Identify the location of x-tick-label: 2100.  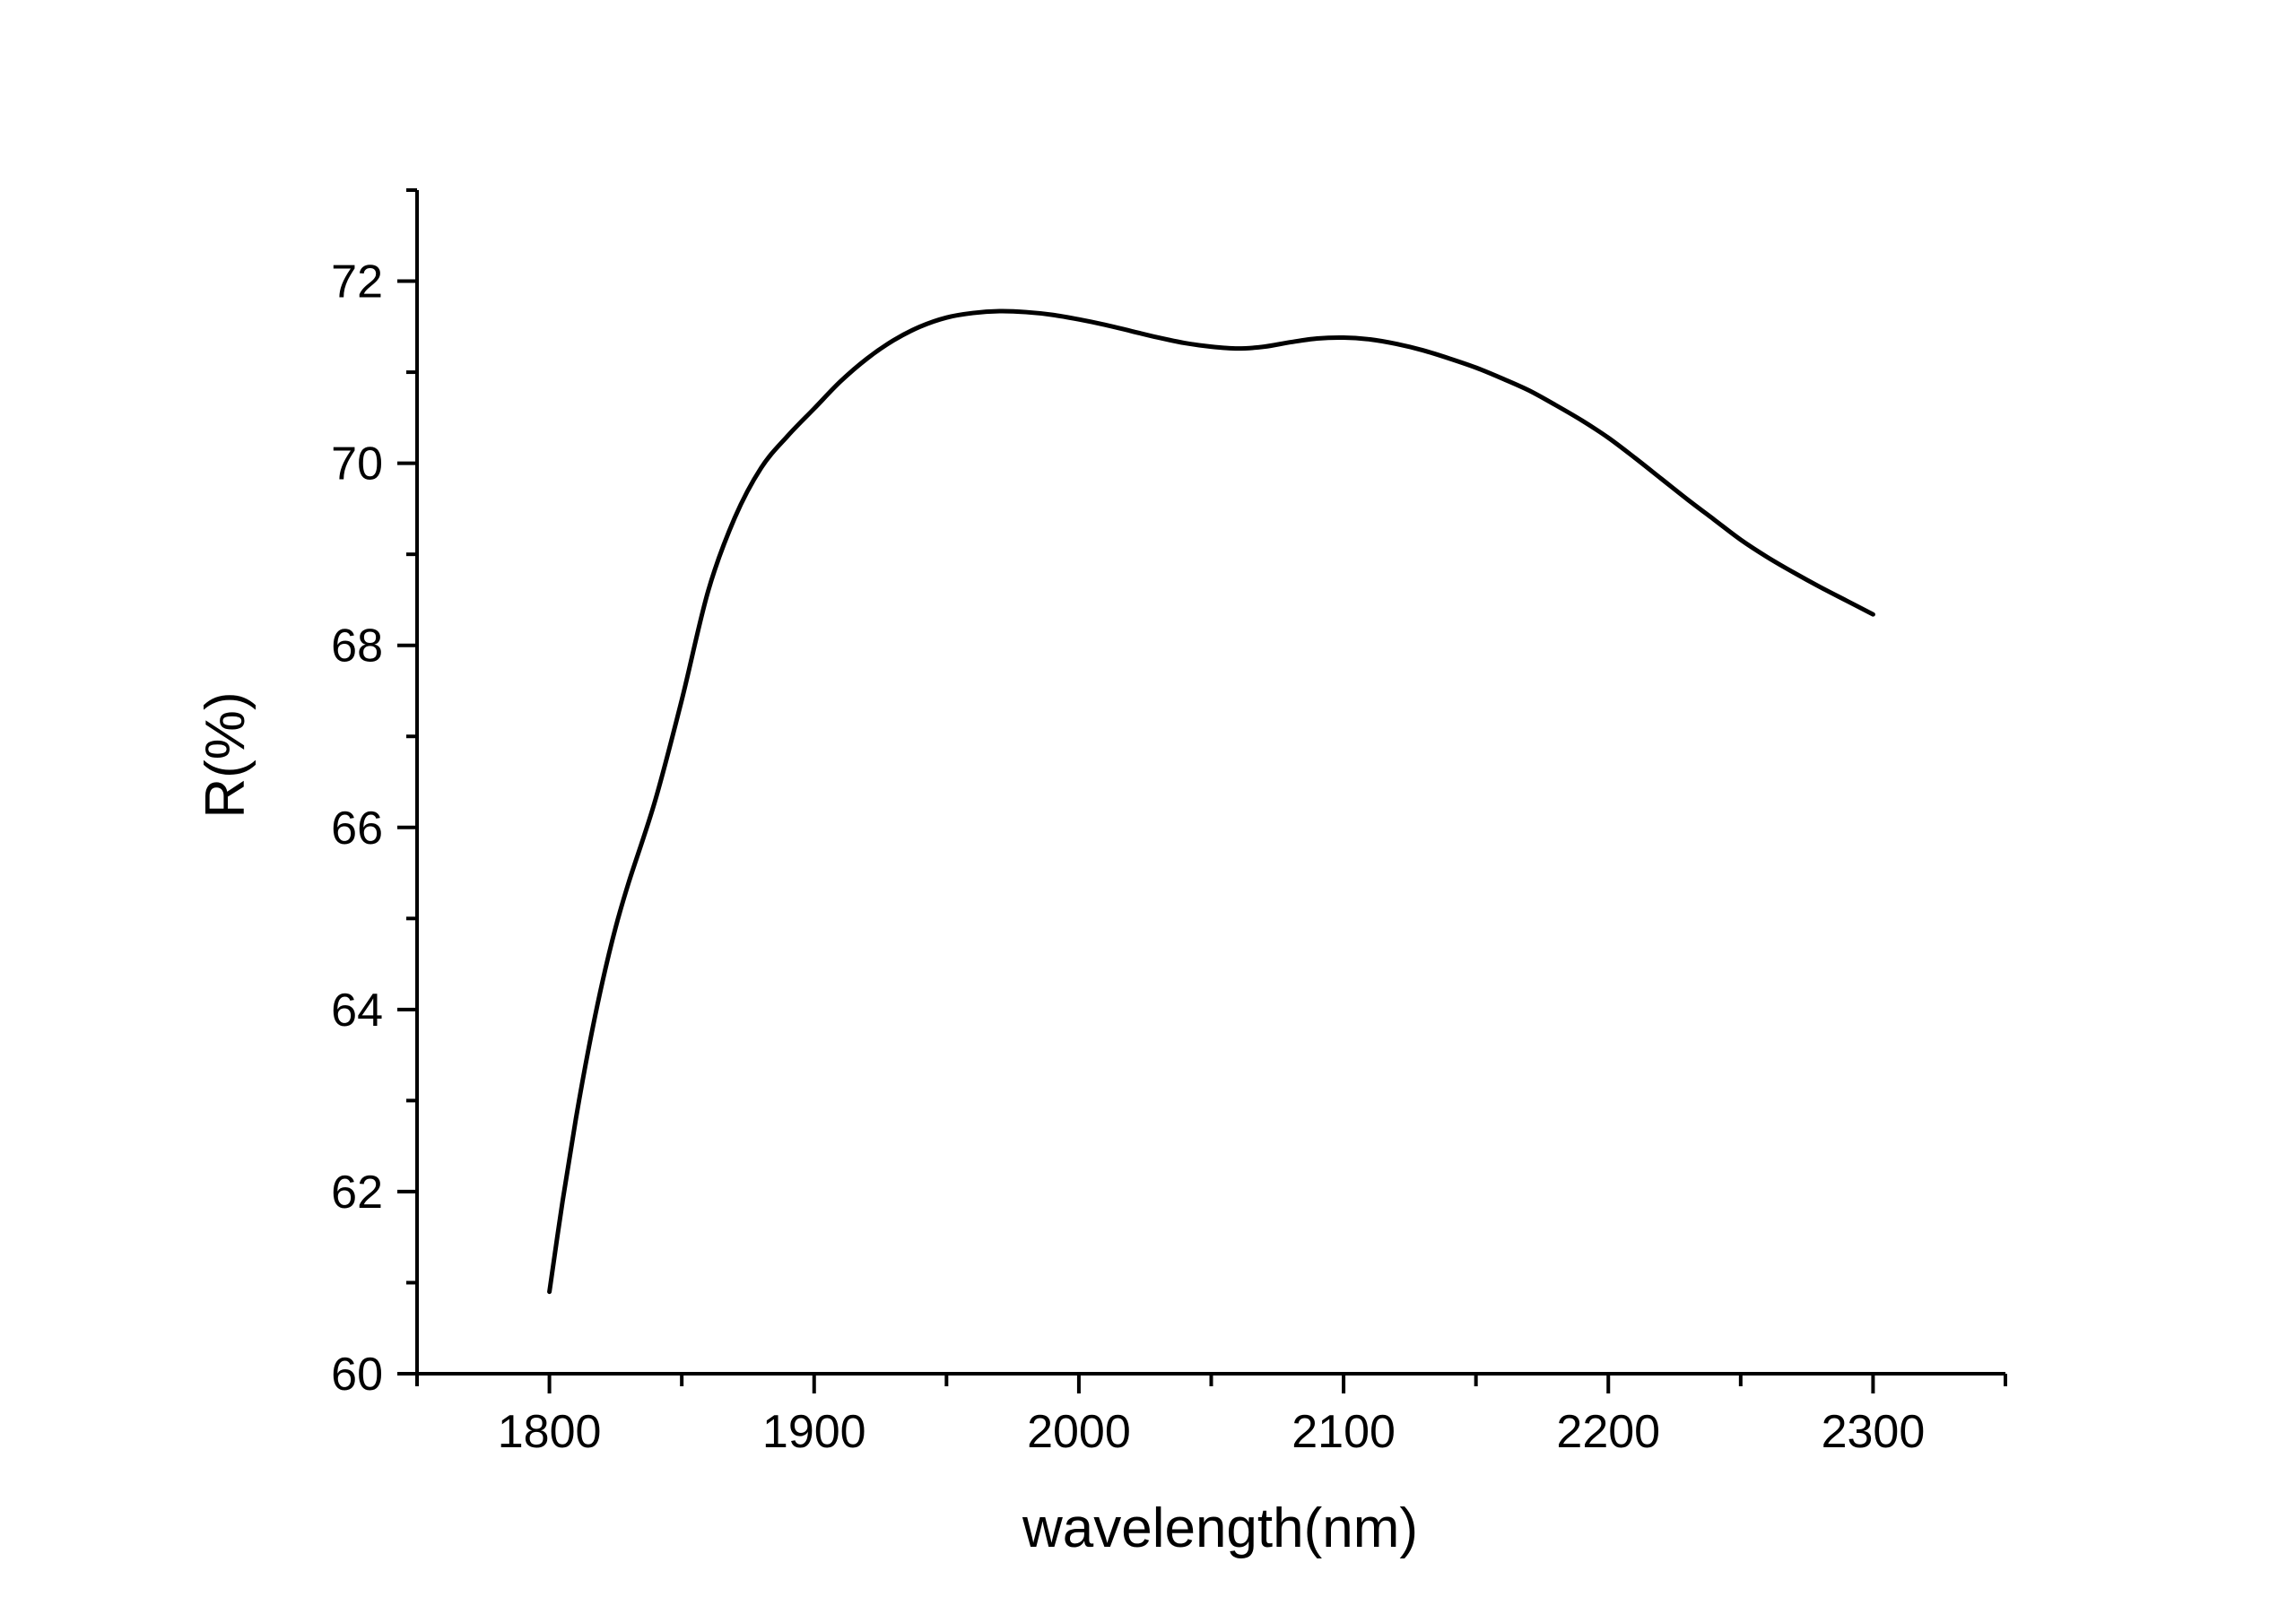
(1344, 1432).